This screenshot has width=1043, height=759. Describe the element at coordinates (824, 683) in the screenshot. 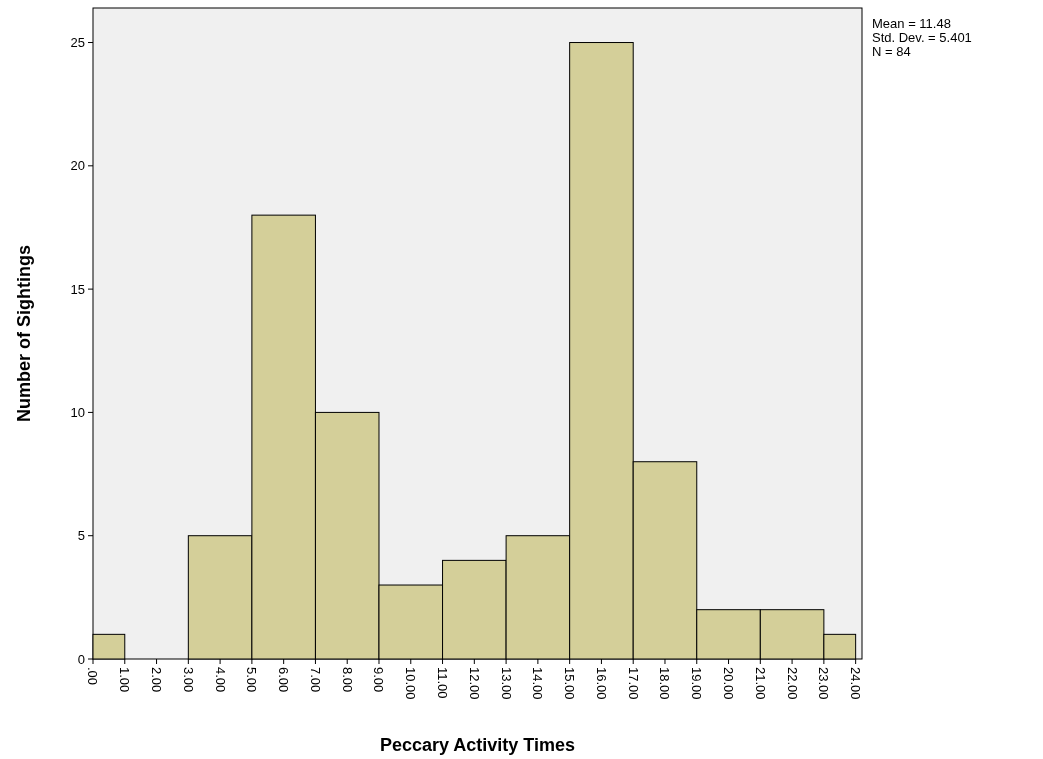

I see `x-tick-label: 23.00` at that location.